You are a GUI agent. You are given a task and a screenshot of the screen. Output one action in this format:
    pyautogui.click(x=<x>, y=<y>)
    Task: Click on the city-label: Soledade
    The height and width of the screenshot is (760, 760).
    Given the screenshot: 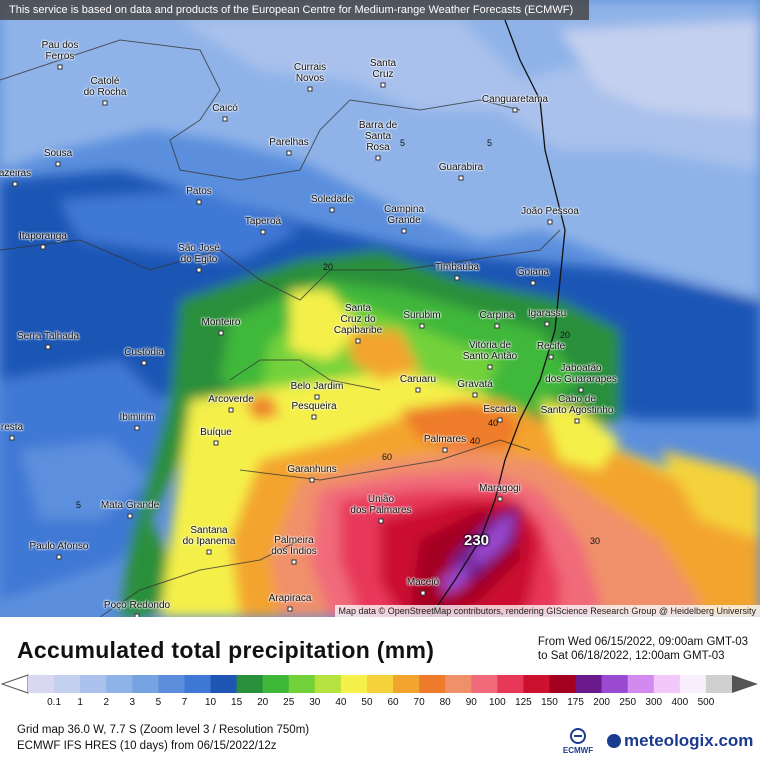 What is the action you would take?
    pyautogui.click(x=332, y=199)
    